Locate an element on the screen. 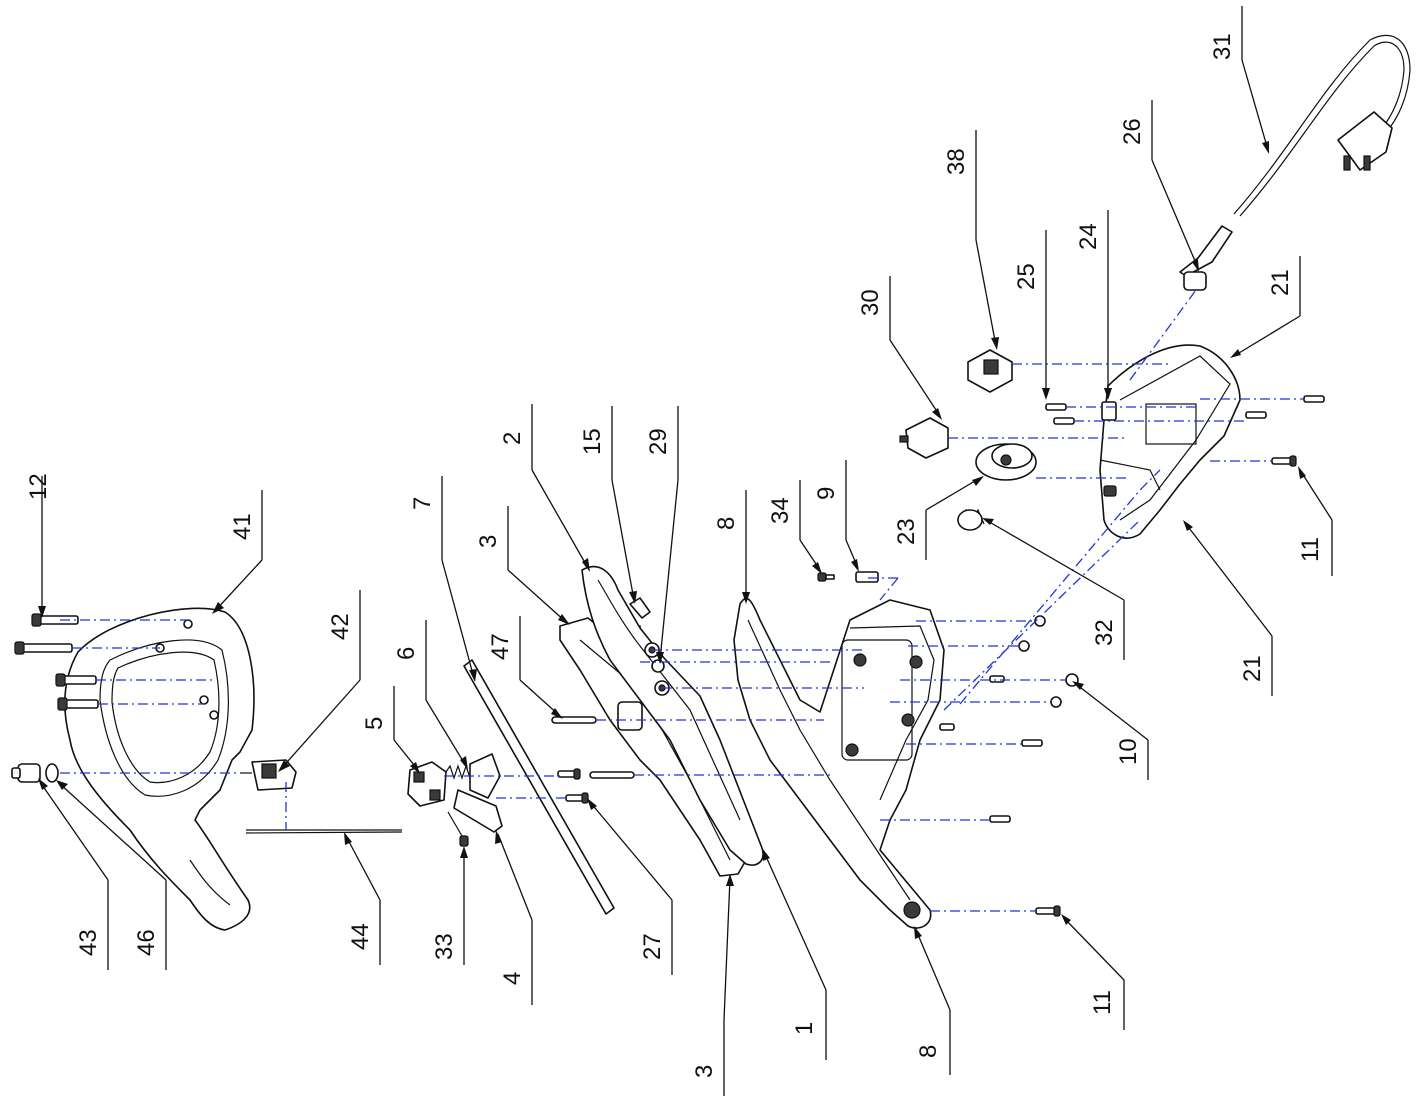 The height and width of the screenshot is (1102, 1427). part-34-screw is located at coordinates (826, 577).